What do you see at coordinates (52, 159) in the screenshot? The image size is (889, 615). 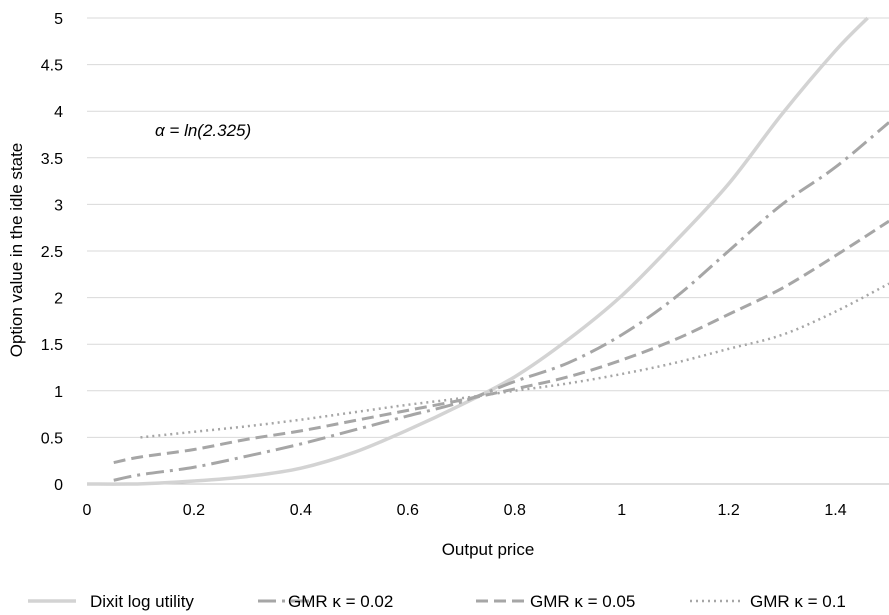 I see `y-tick-label: 3.5` at bounding box center [52, 159].